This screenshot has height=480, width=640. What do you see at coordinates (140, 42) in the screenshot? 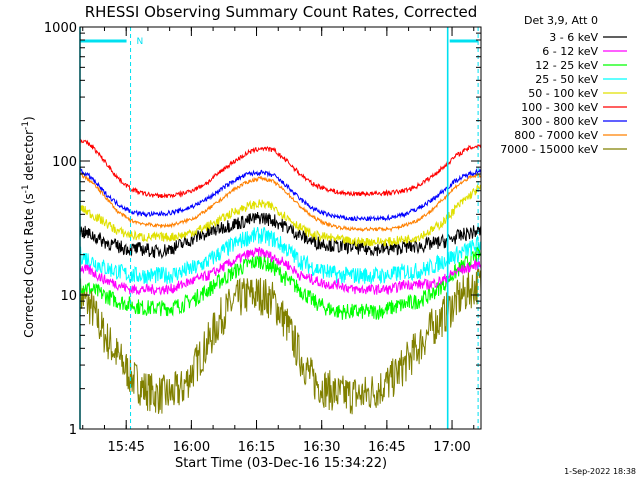
I see `interval-label: N` at bounding box center [140, 42].